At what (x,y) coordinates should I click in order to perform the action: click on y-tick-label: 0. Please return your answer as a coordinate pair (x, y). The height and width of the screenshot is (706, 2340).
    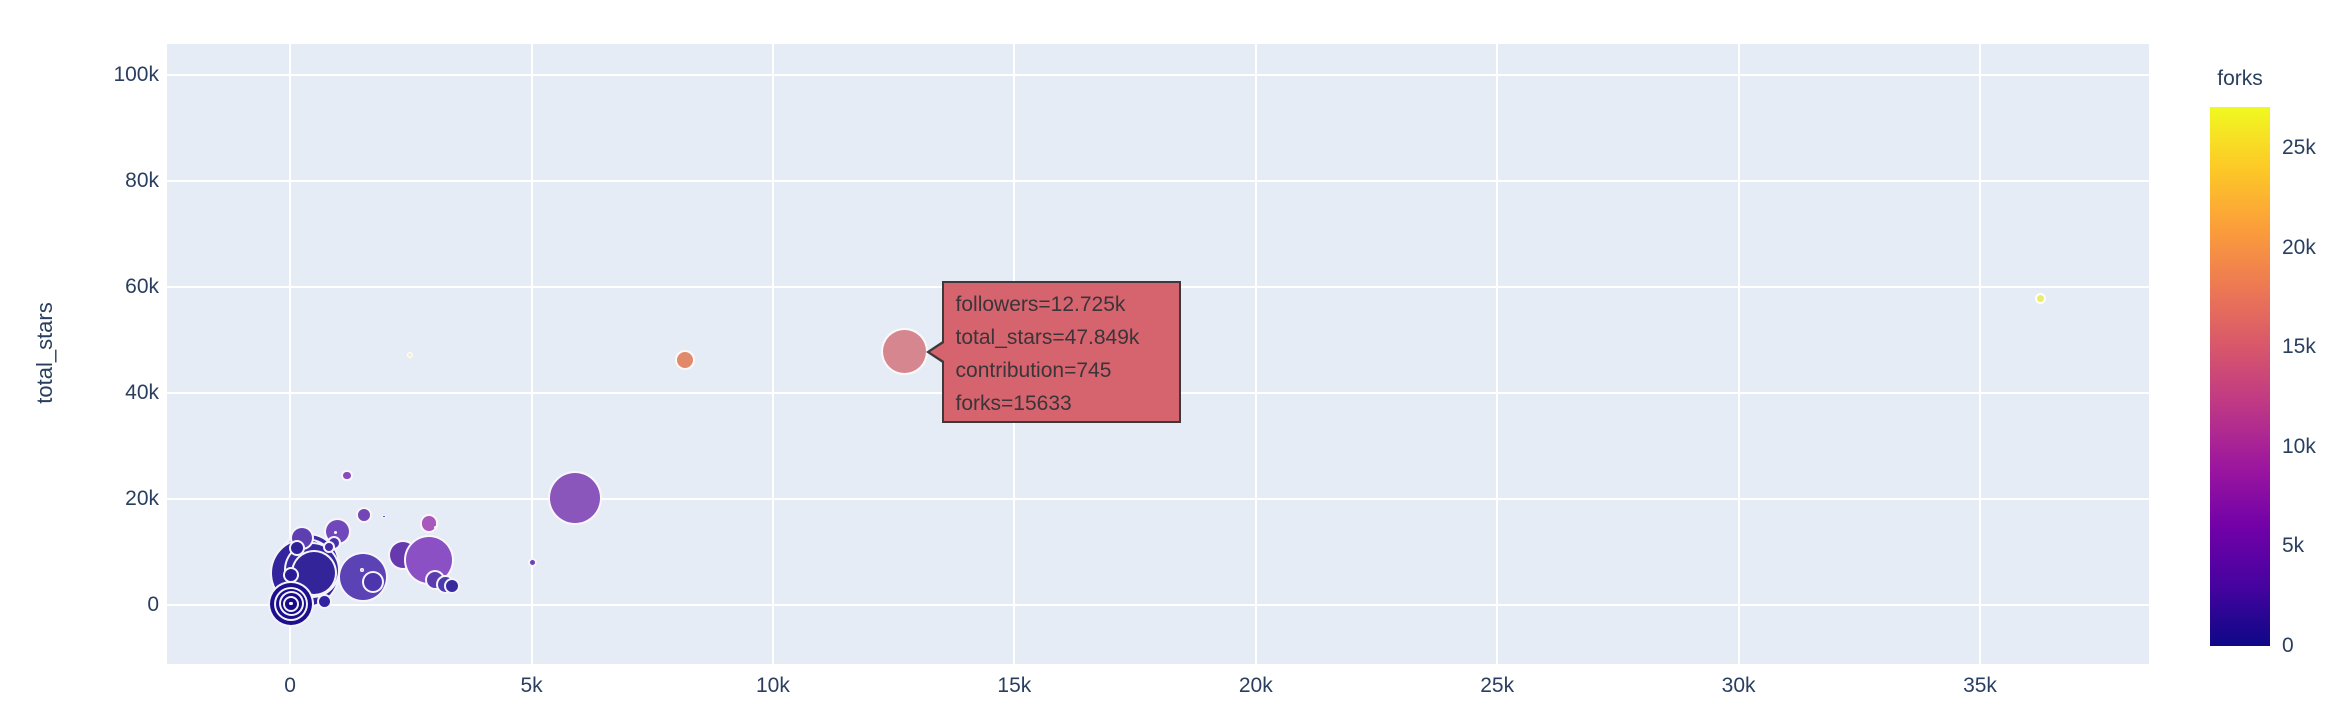
    Looking at the image, I should click on (153, 605).